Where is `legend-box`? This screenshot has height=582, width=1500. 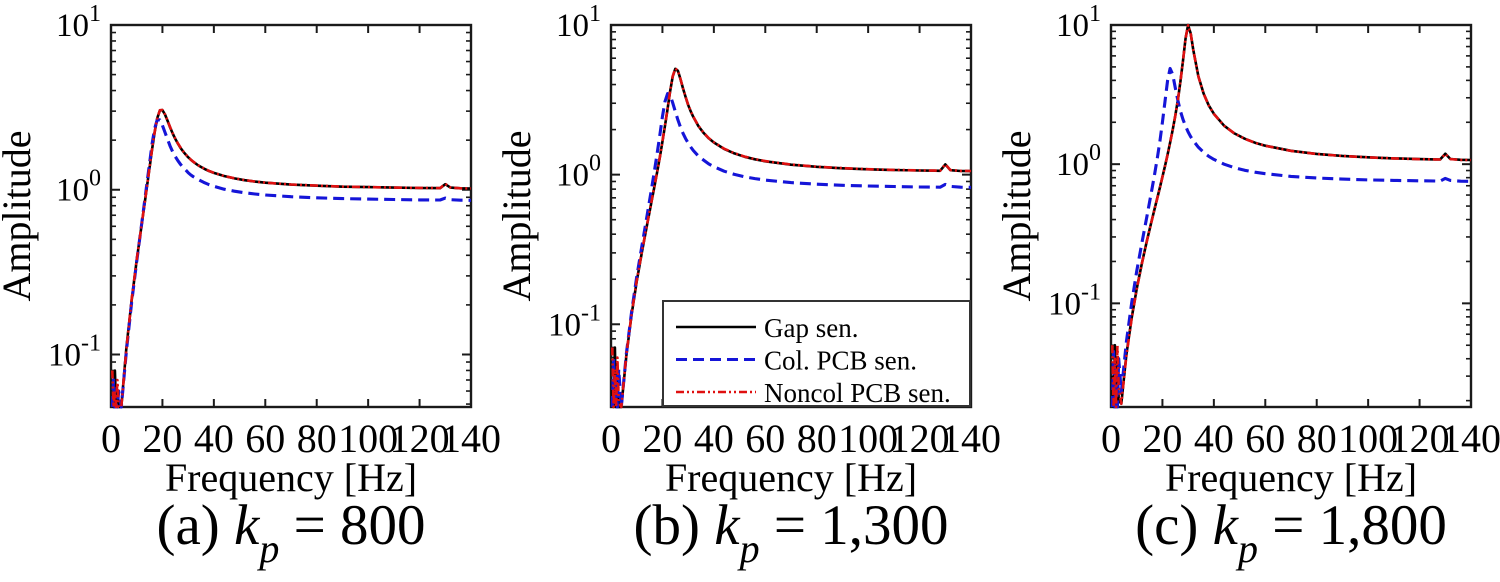
legend-box is located at coordinates (816, 353).